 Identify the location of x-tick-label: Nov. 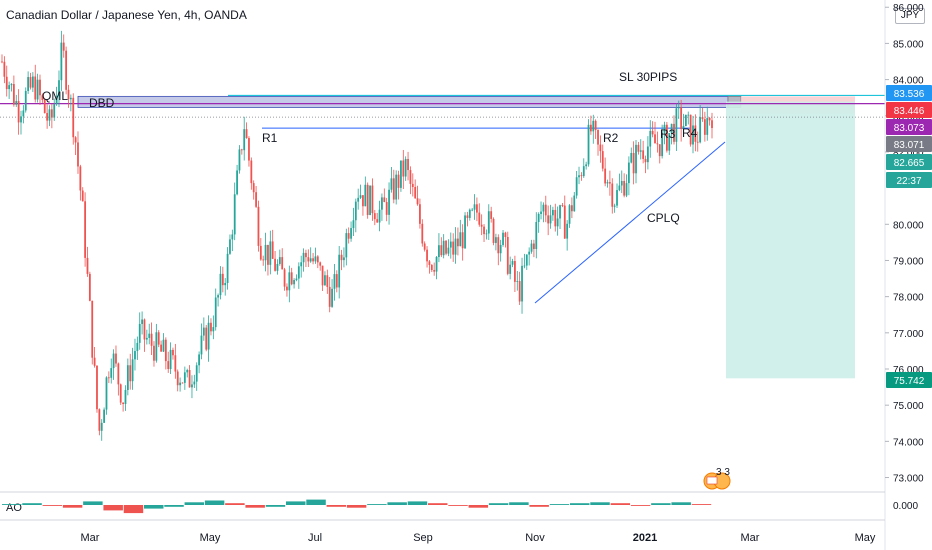
(535, 538).